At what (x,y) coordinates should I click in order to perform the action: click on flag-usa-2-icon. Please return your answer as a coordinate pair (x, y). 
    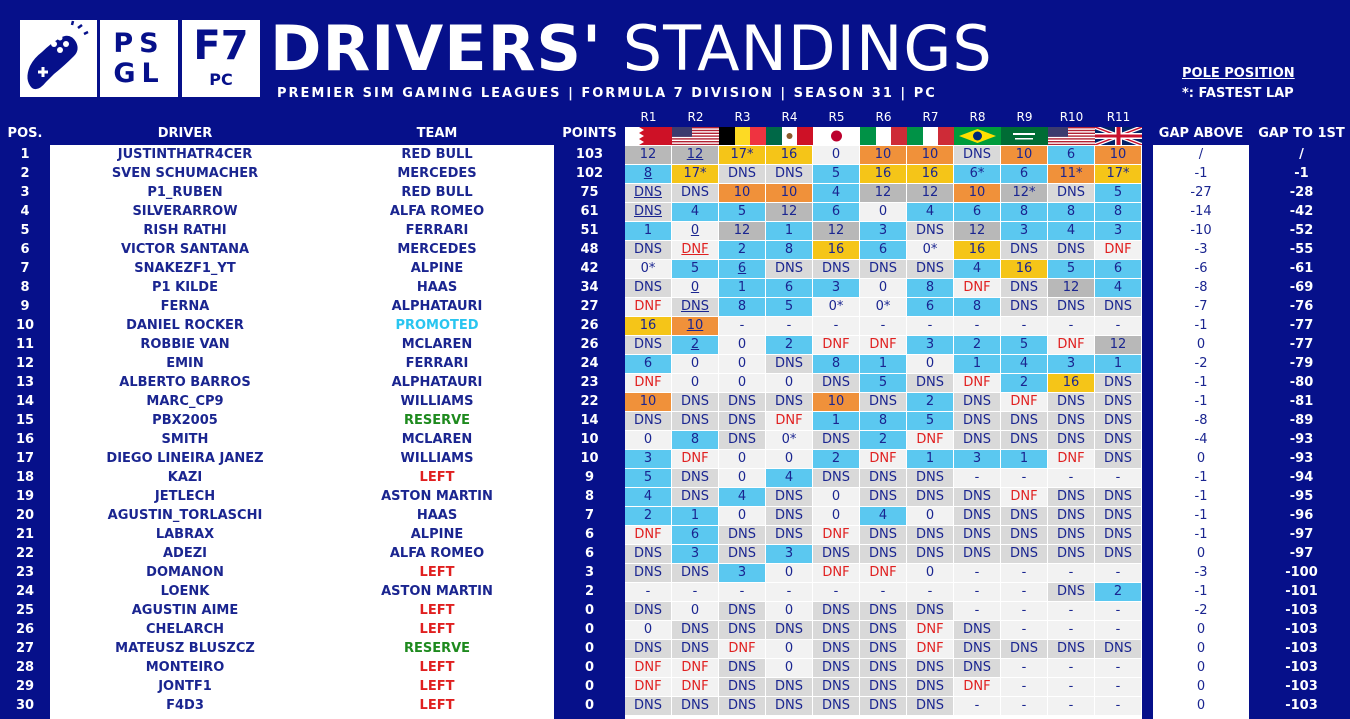
    Looking at the image, I should click on (1071, 136).